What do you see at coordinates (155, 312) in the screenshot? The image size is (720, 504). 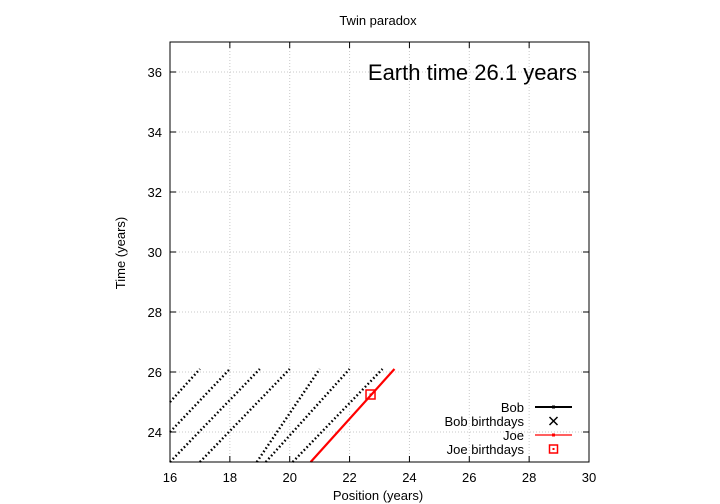 I see `y-tick-label: 28` at bounding box center [155, 312].